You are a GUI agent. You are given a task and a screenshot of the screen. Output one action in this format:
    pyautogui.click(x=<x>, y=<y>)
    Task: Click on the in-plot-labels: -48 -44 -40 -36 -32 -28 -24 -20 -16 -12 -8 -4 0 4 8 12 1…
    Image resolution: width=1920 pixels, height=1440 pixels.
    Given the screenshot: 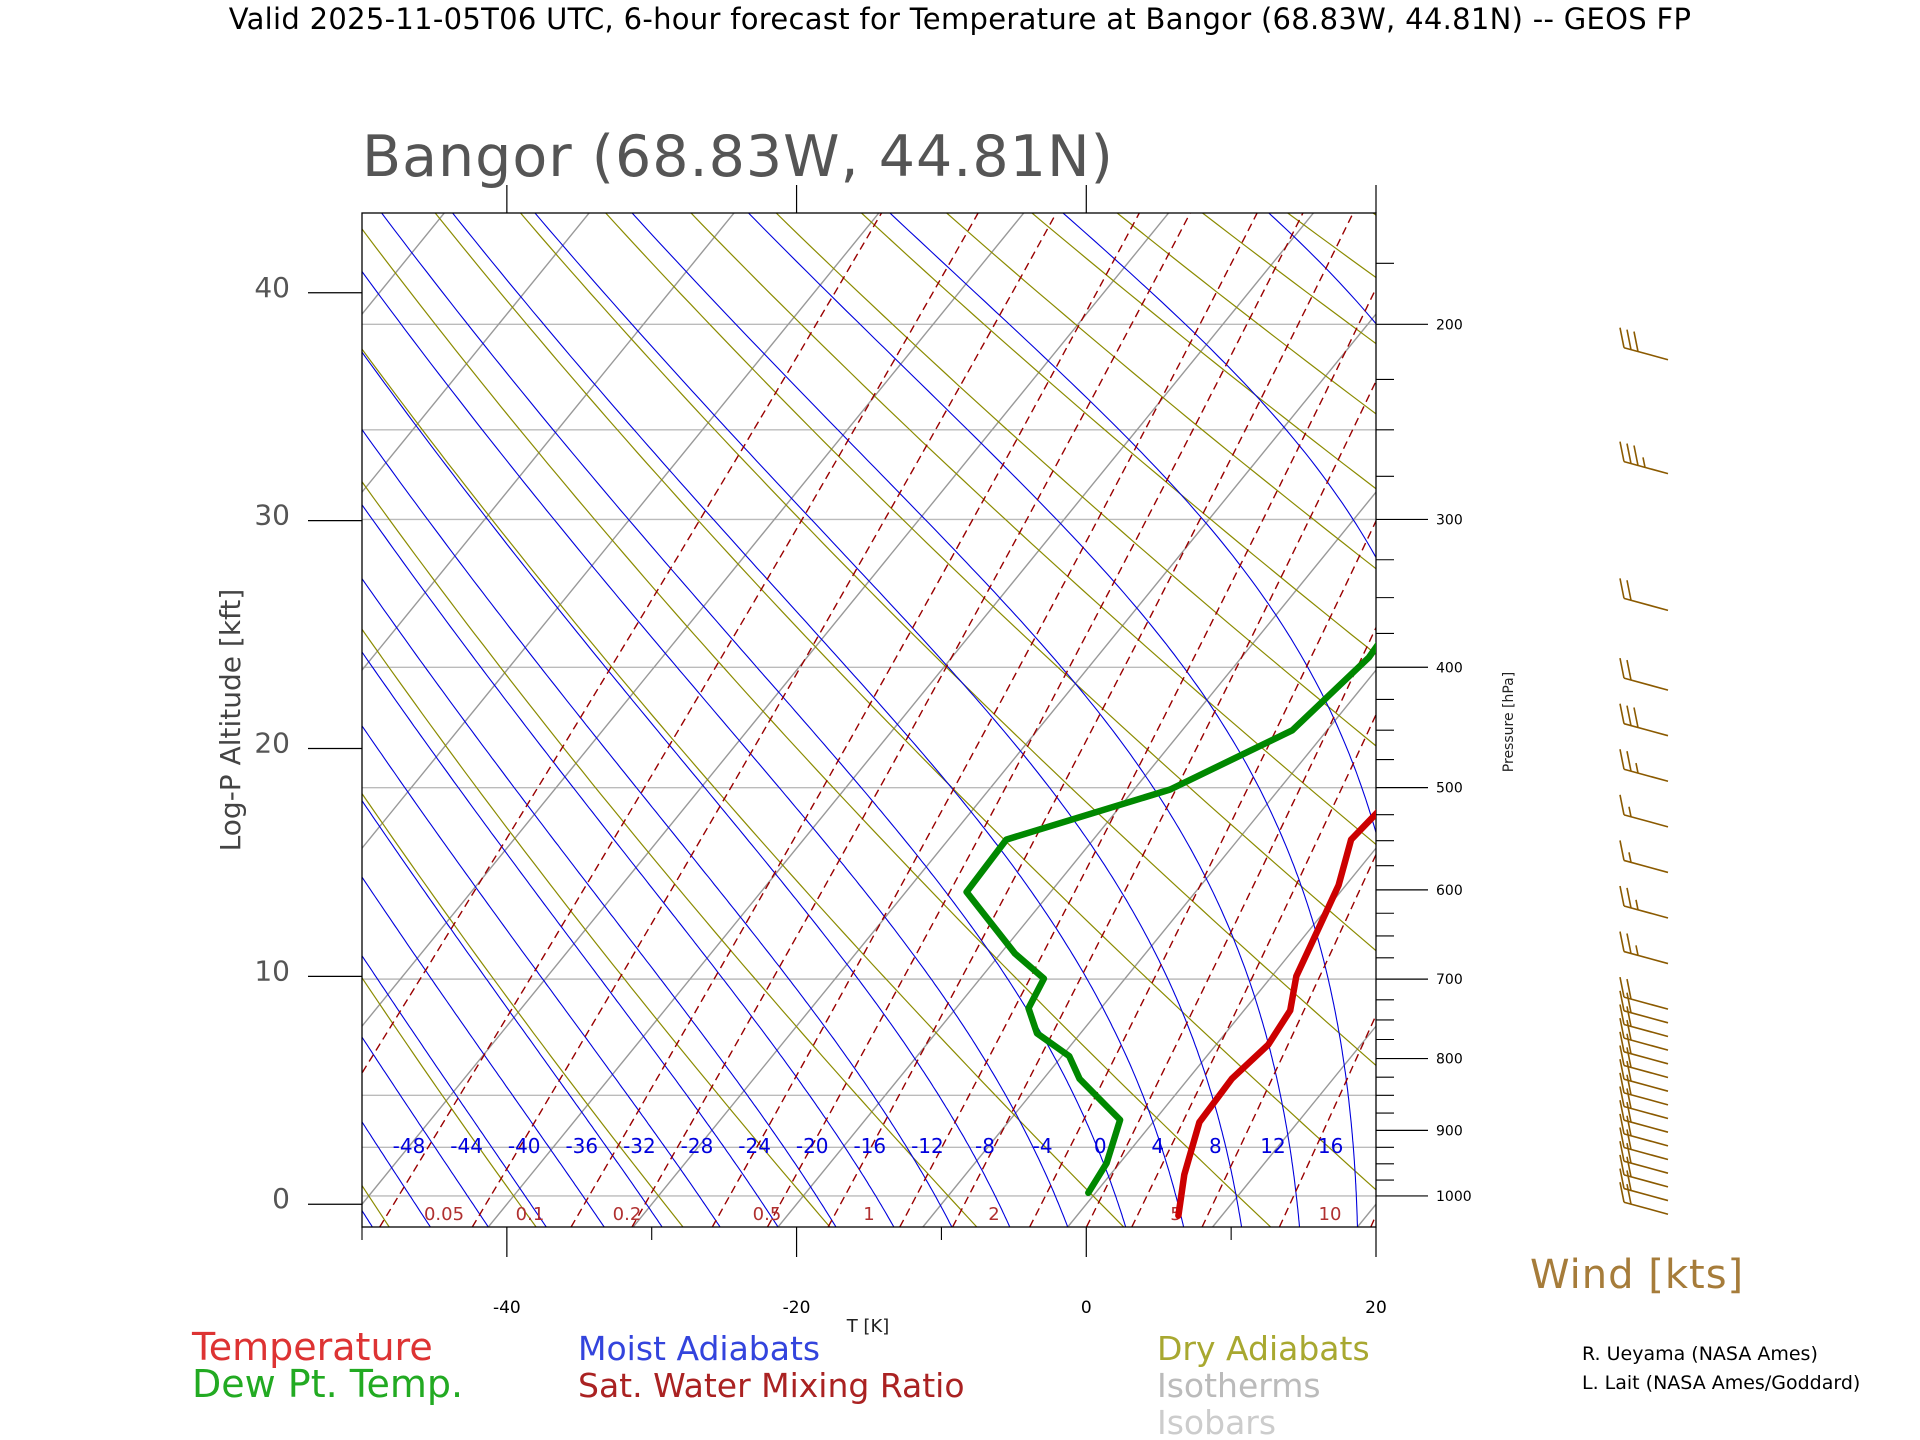 What is the action you would take?
    pyautogui.click(x=868, y=1179)
    